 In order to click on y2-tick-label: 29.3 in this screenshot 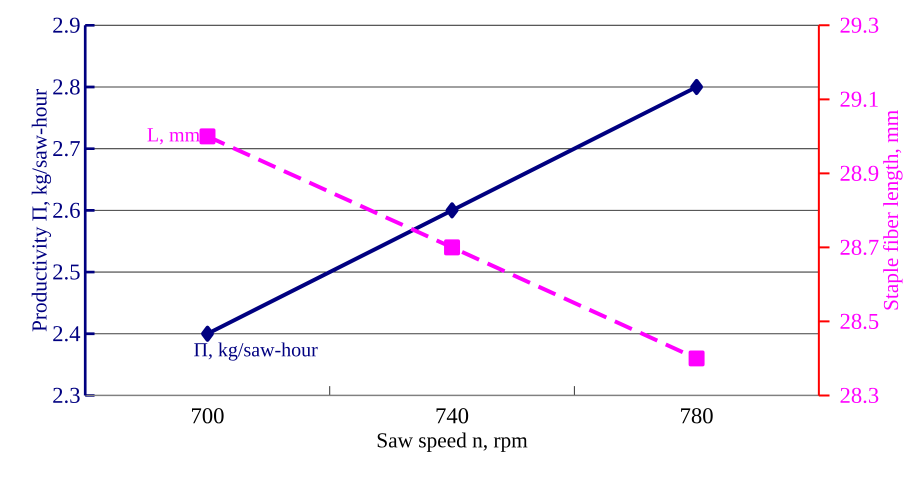, I will do `click(859, 26)`.